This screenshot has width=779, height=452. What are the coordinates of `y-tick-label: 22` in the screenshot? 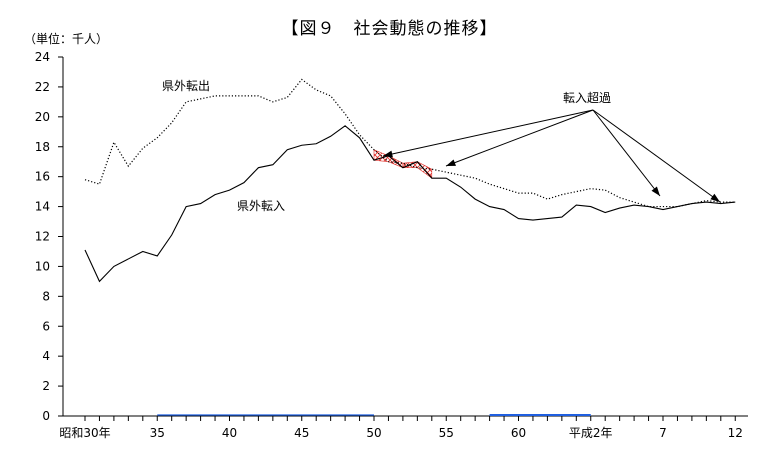 It's located at (42, 87).